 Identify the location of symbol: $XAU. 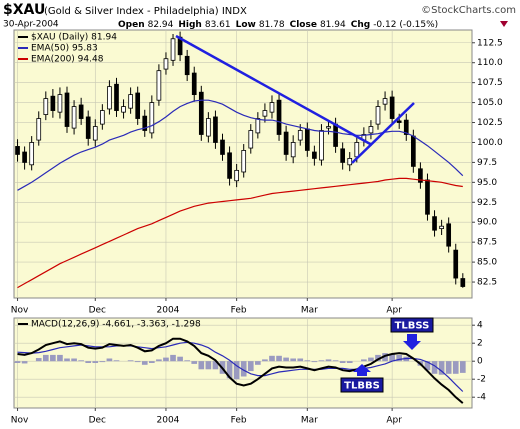
(24, 10).